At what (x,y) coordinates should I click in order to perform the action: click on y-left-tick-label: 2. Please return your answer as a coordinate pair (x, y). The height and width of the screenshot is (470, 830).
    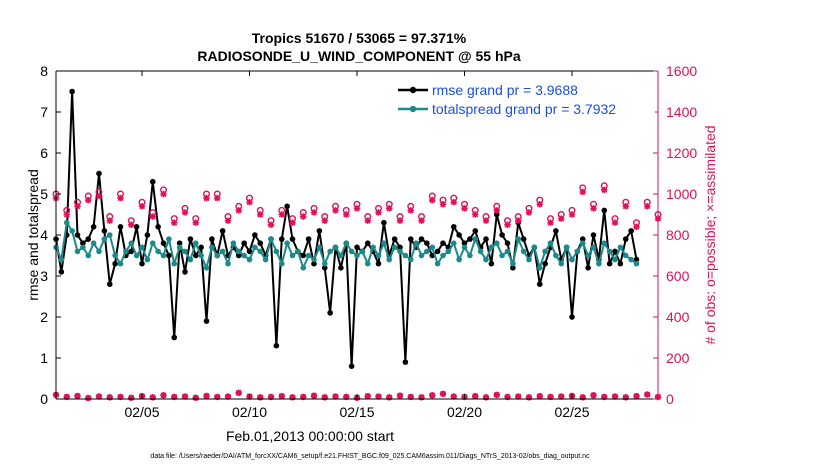
    Looking at the image, I should click on (44, 317).